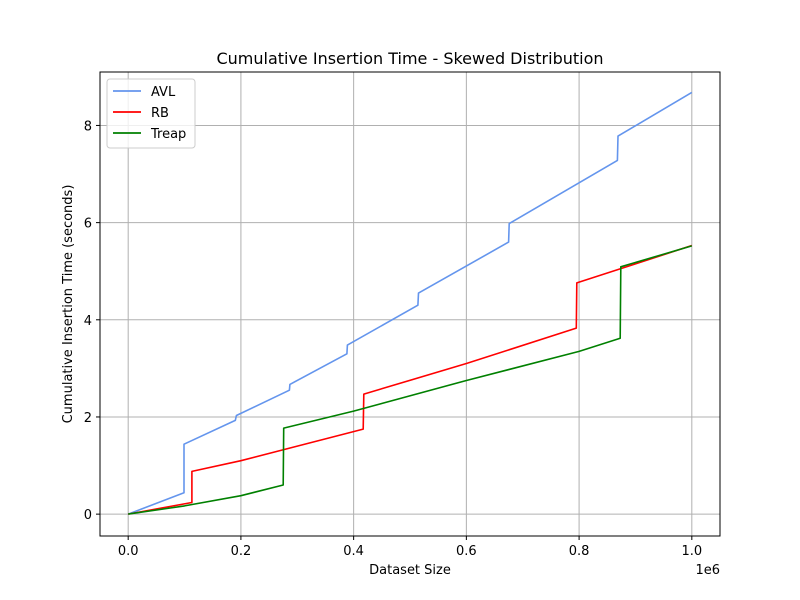 The image size is (800, 600). I want to click on y-tick-label: 2, so click(88, 418).